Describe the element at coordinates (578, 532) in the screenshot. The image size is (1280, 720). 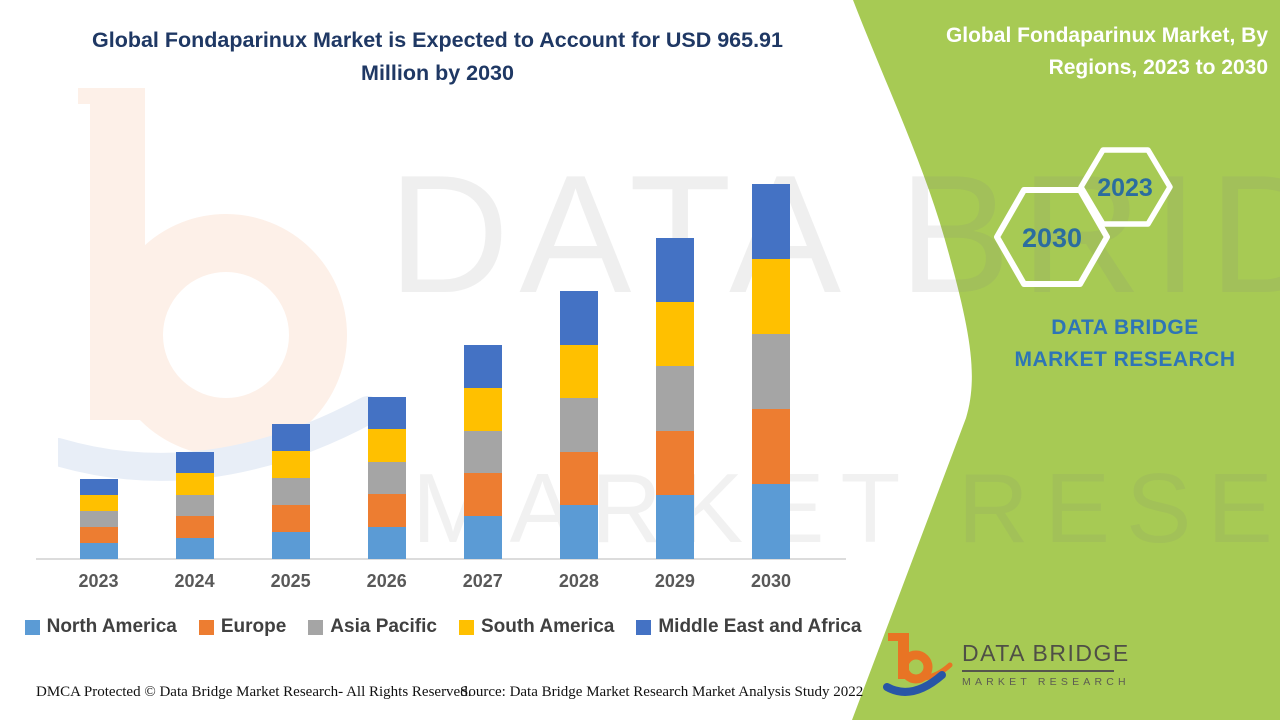
I see `bar-segment-2028-north-america` at that location.